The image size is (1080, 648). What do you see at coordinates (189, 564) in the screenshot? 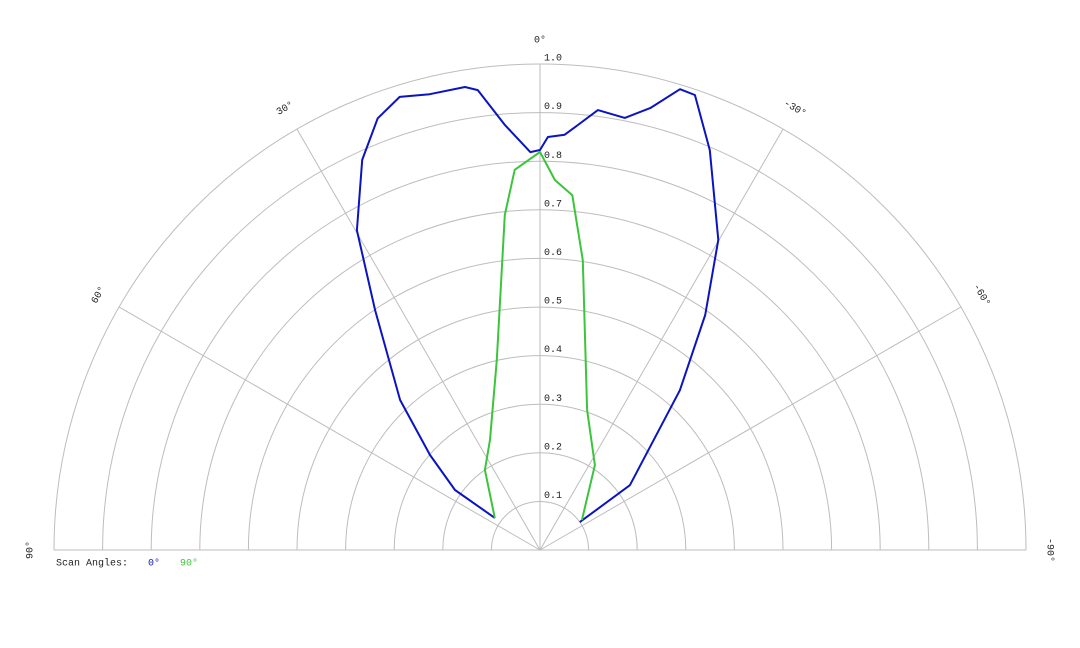
I see `legend-entry: 90°` at bounding box center [189, 564].